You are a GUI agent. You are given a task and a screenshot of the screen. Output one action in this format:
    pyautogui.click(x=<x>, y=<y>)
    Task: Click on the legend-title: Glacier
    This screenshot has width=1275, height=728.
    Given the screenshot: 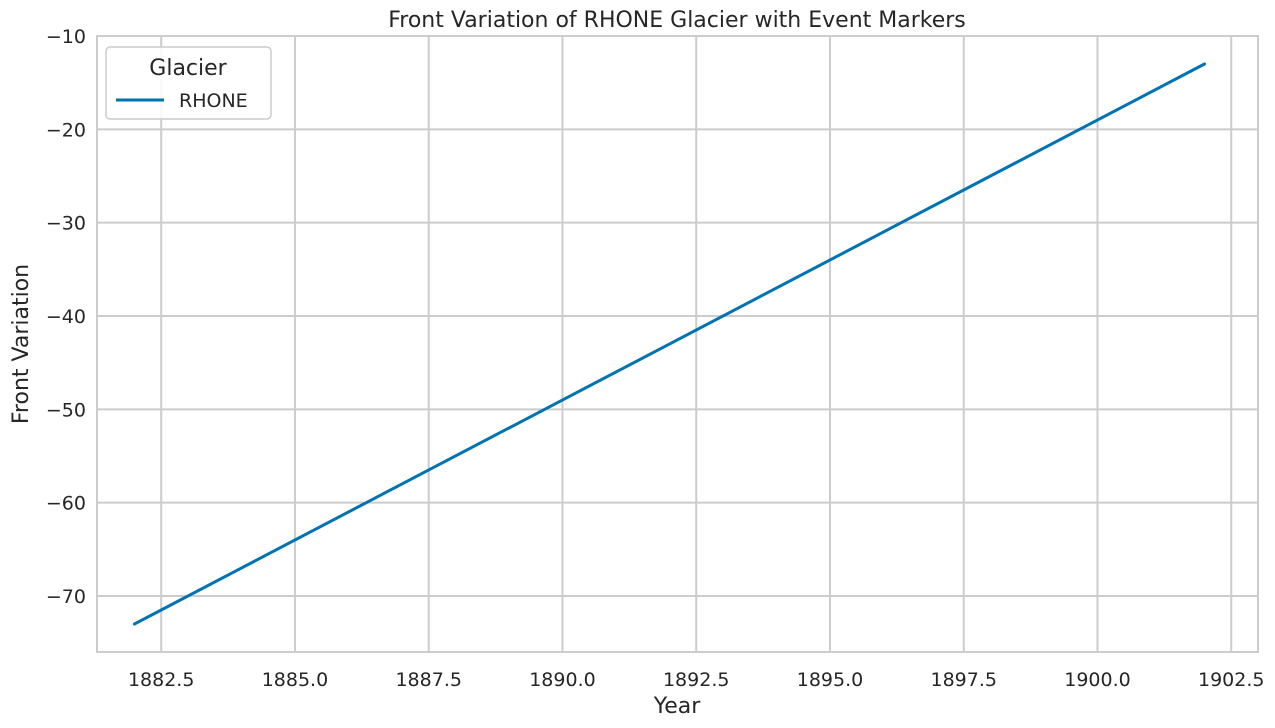 What is the action you would take?
    pyautogui.click(x=188, y=68)
    